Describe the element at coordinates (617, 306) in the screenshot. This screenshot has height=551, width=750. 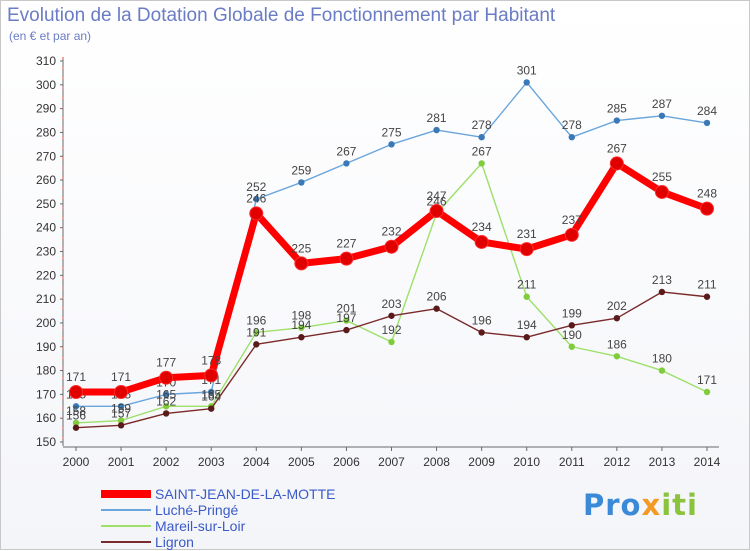
I see `data-label: 202` at that location.